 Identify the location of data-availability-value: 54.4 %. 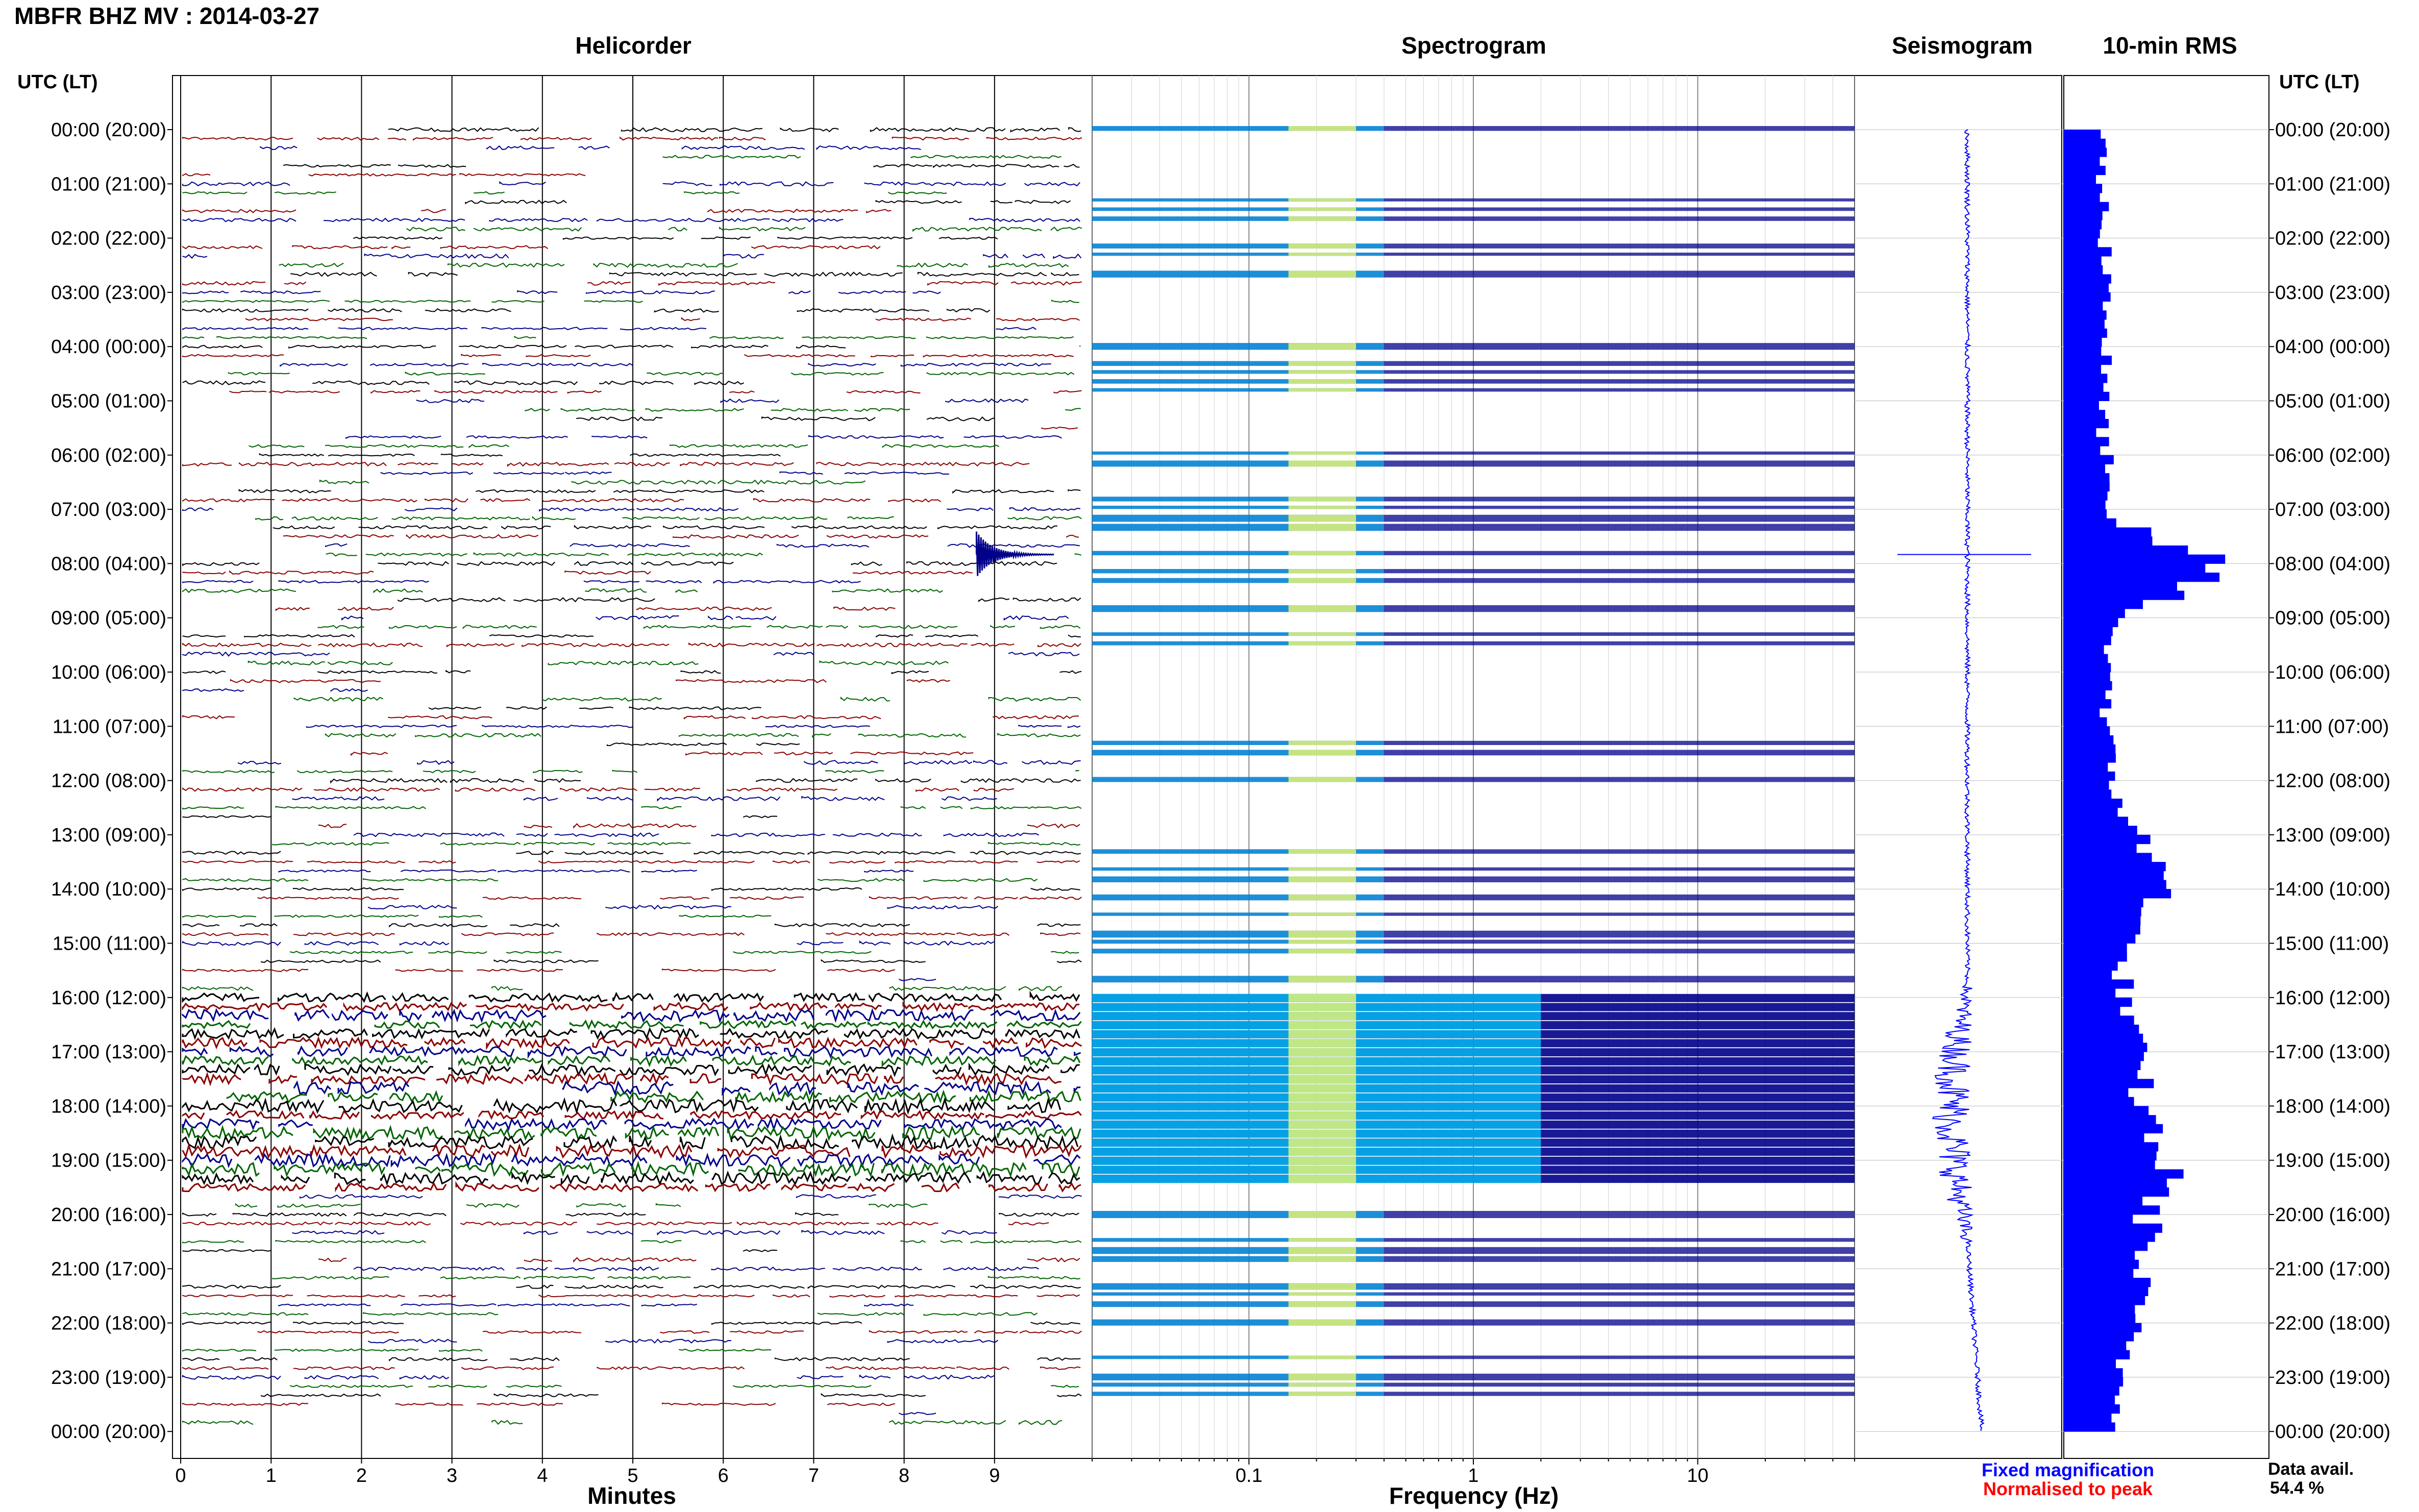
(2297, 1488).